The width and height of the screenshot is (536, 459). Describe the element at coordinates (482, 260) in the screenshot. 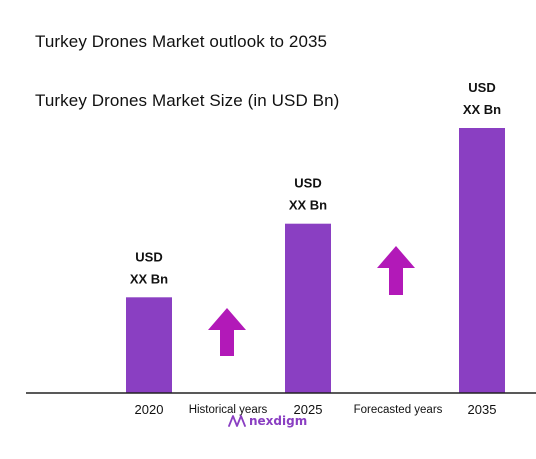

I see `bar-2035` at that location.